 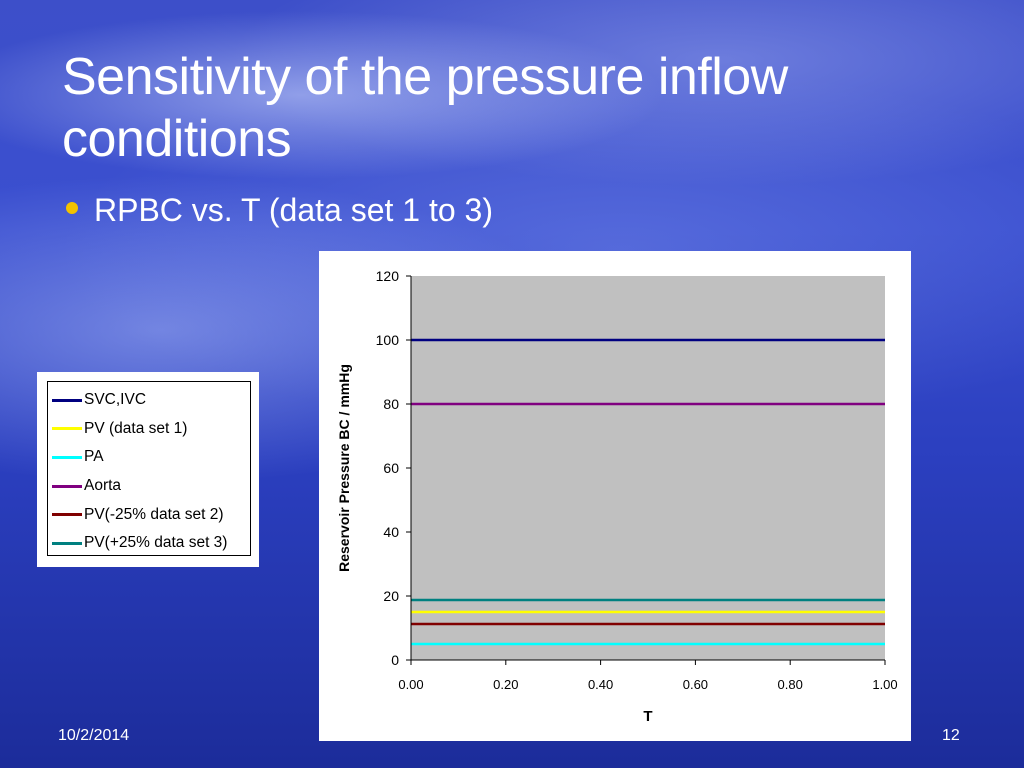 What do you see at coordinates (293, 210) in the screenshot?
I see `bullet-text: RPBC vs. T (data set 1 to 3)` at bounding box center [293, 210].